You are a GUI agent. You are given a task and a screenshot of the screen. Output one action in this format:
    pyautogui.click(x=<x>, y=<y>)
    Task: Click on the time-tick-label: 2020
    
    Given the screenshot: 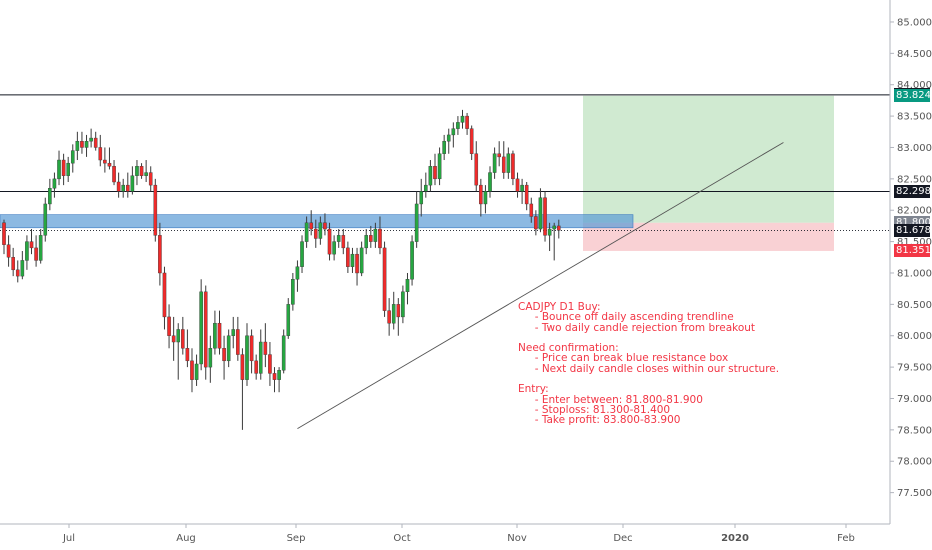 What is the action you would take?
    pyautogui.click(x=735, y=538)
    